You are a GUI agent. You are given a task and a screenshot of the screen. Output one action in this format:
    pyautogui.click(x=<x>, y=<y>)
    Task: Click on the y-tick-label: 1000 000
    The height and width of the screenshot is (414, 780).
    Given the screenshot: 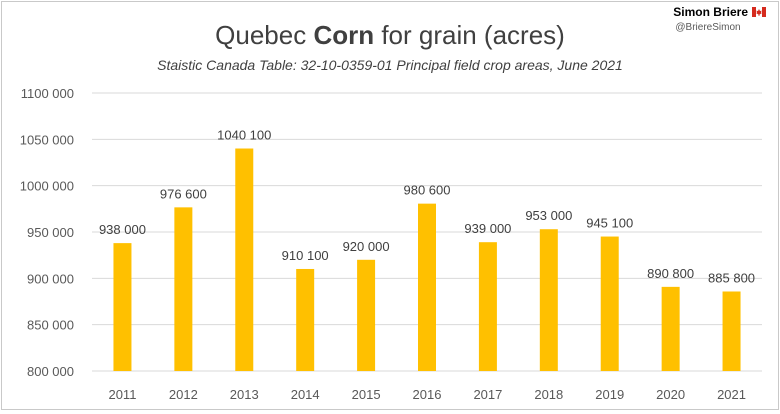 What is the action you would take?
    pyautogui.click(x=47, y=186)
    